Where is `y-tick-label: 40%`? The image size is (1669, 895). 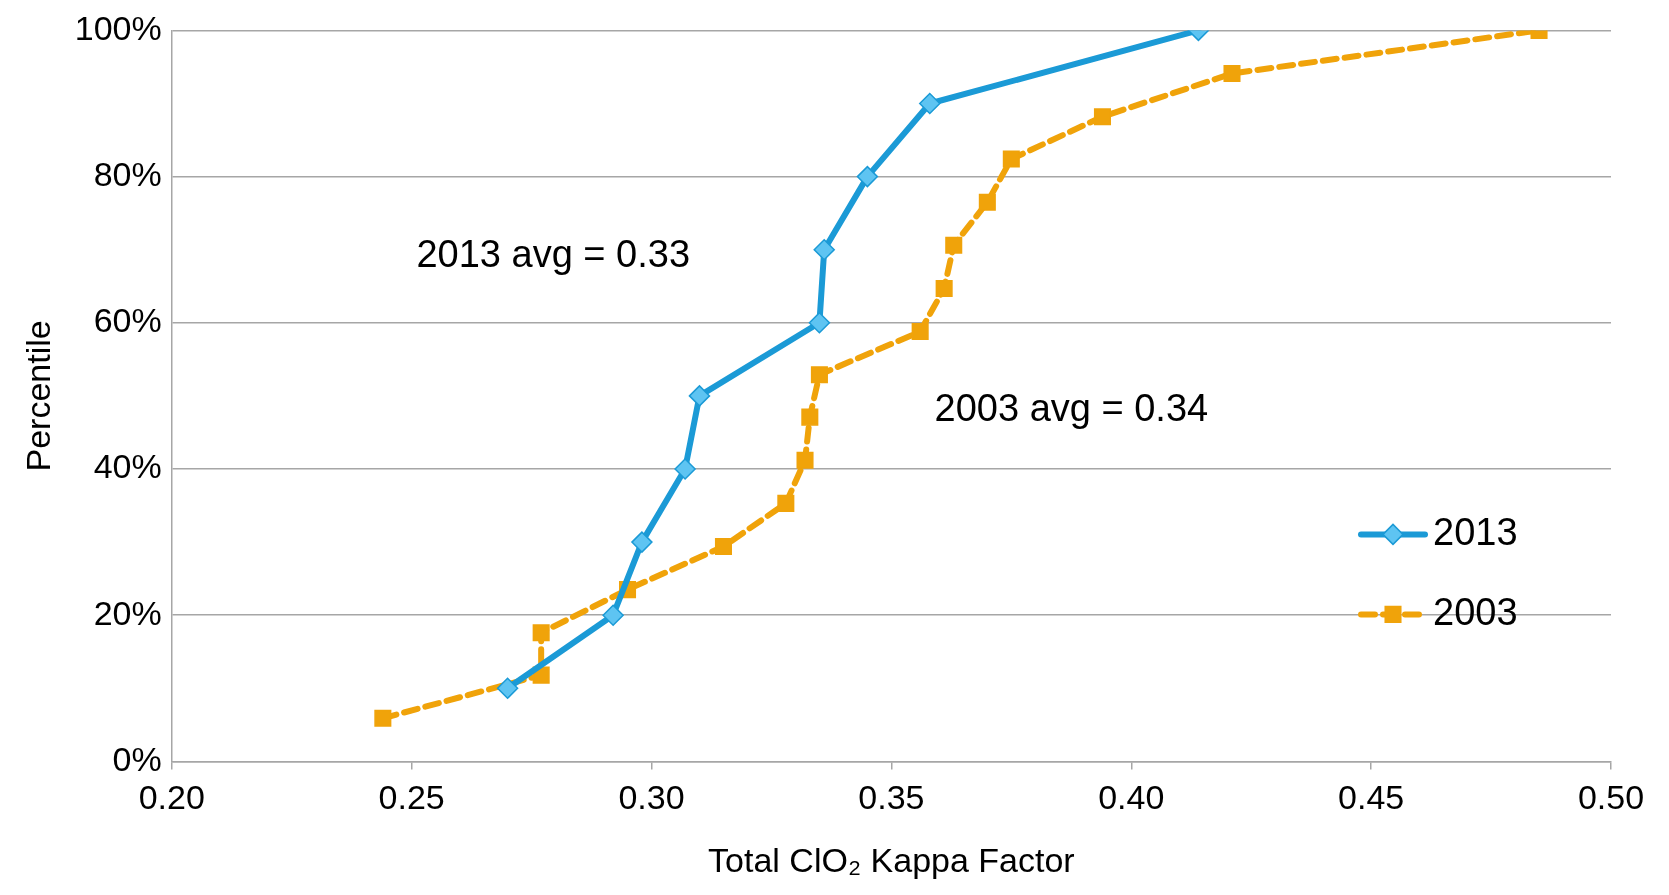 y-tick-label: 40% is located at coordinates (127, 466).